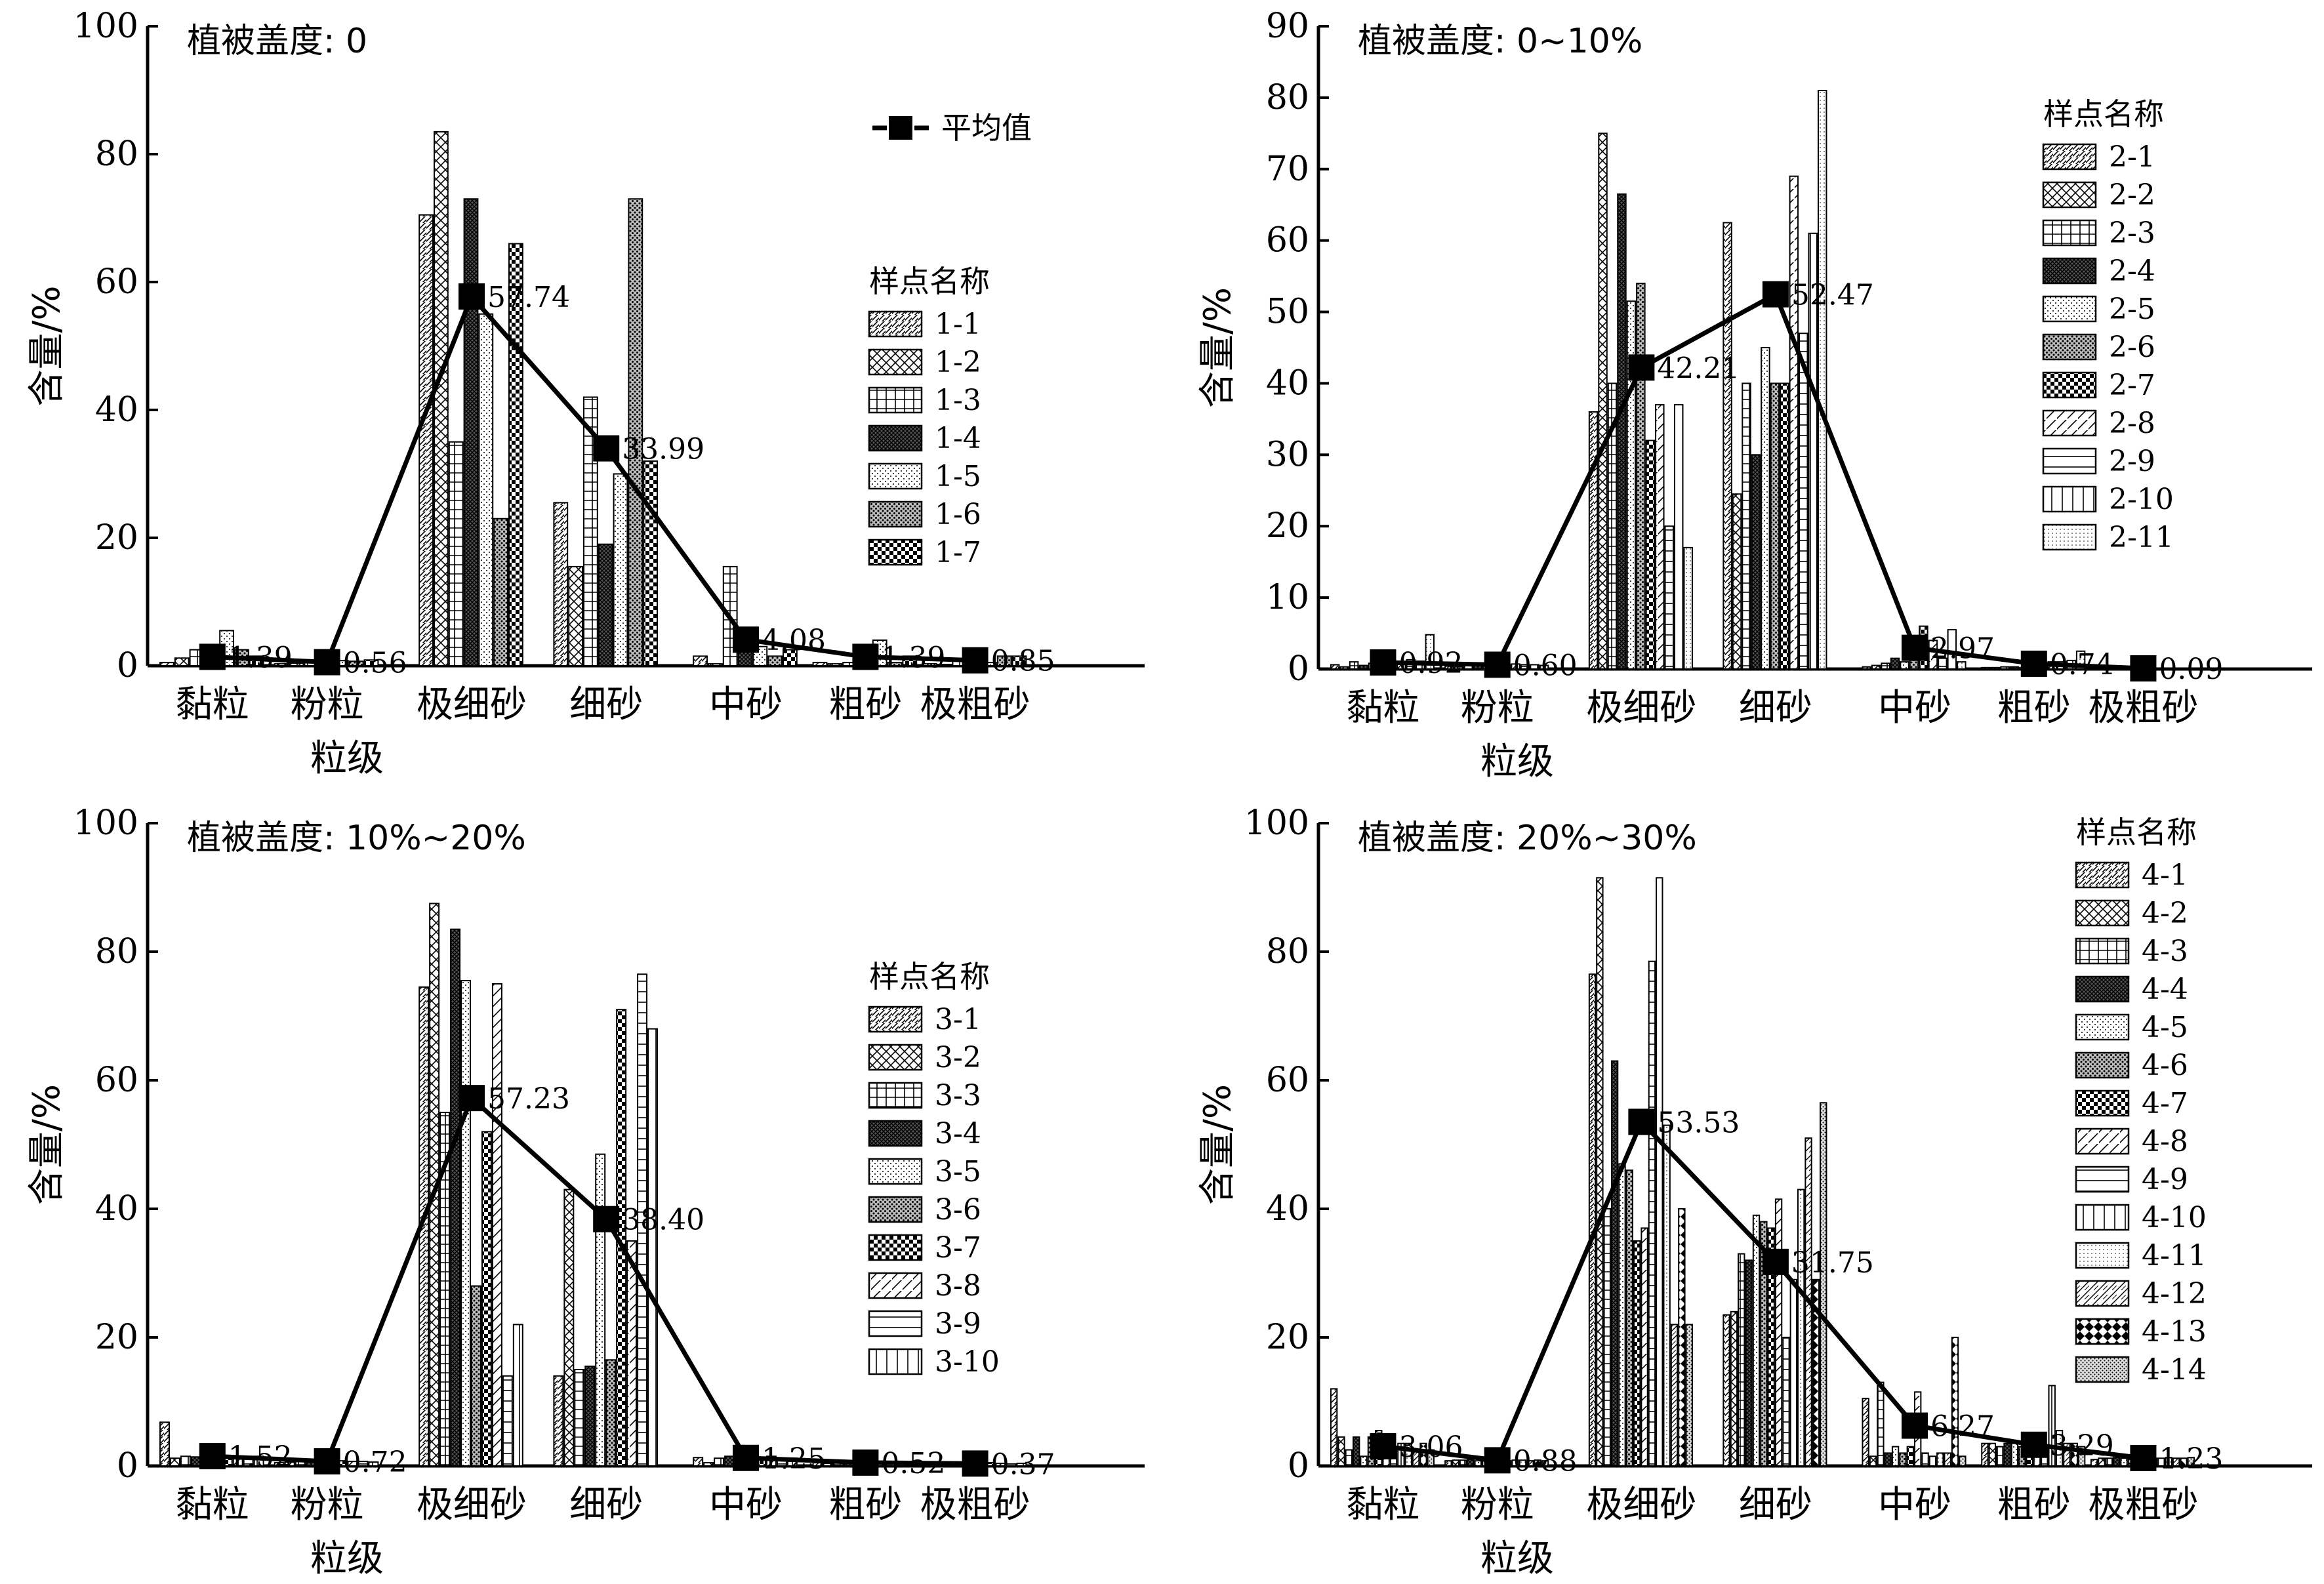  What do you see at coordinates (105, 823) in the screenshot?
I see `y-tick-label: 100` at bounding box center [105, 823].